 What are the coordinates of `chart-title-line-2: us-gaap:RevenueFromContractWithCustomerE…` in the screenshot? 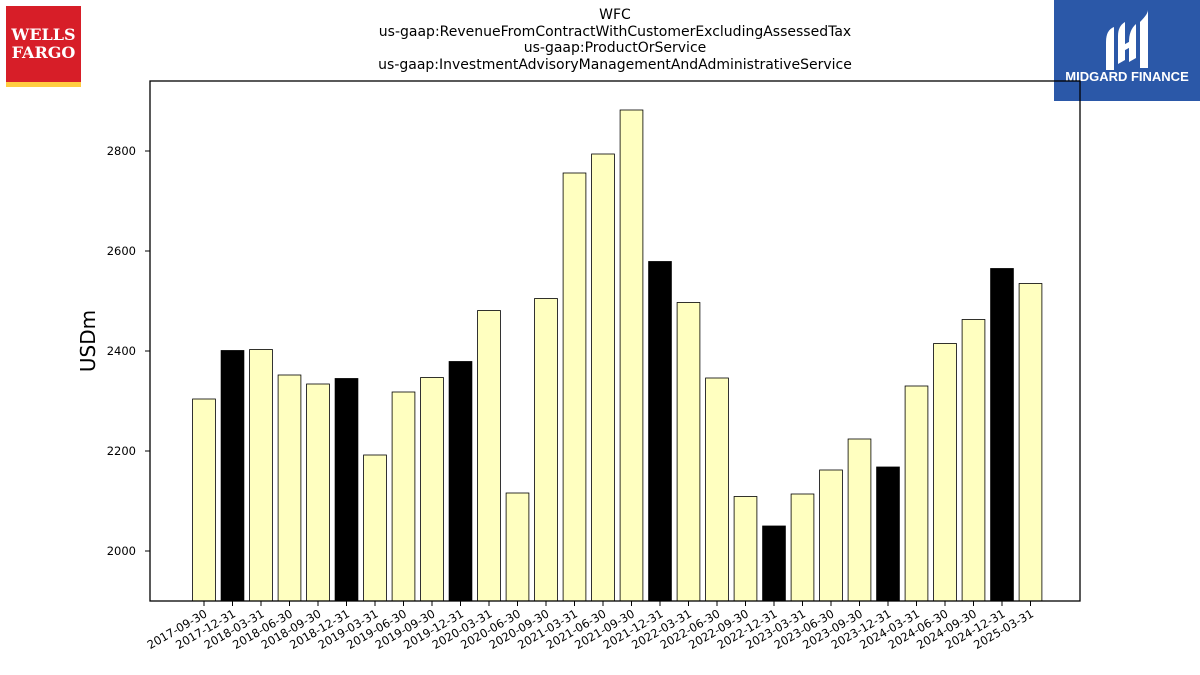 It's located at (615, 31).